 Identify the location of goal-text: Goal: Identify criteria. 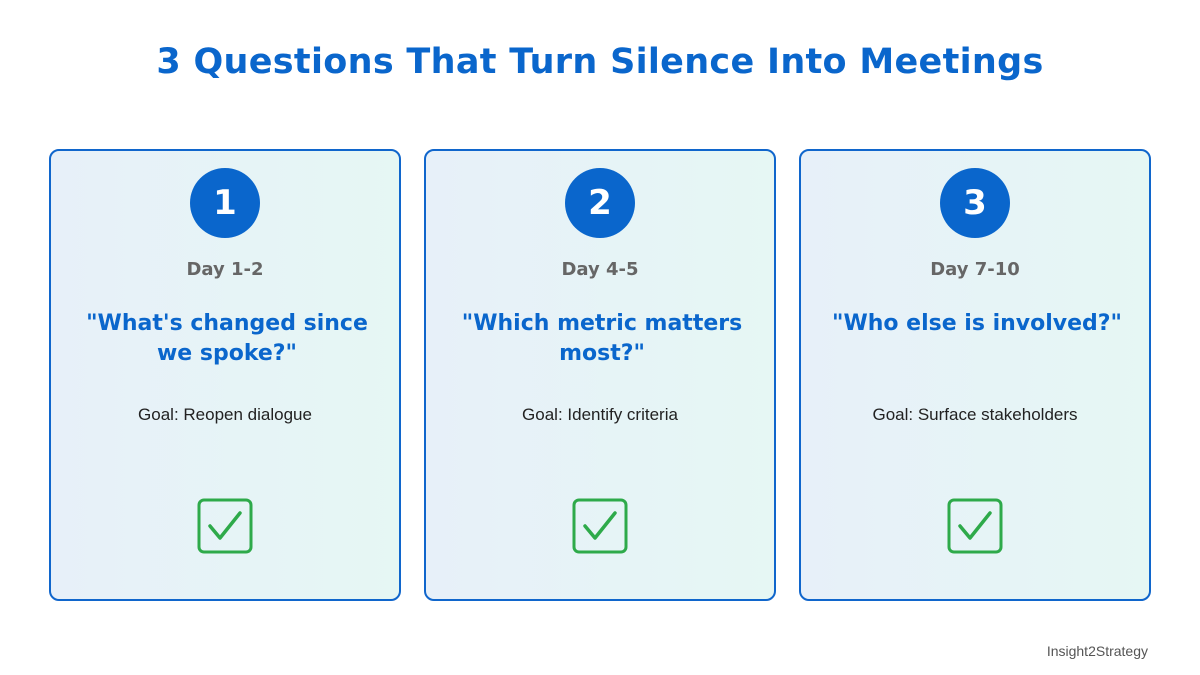
(600, 414).